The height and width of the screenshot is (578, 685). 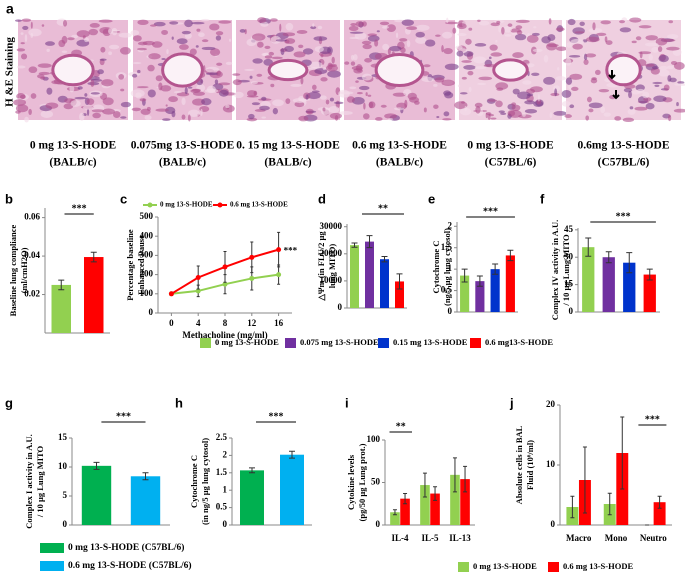 I want to click on y-tick-label: 500, so click(x=147, y=216).